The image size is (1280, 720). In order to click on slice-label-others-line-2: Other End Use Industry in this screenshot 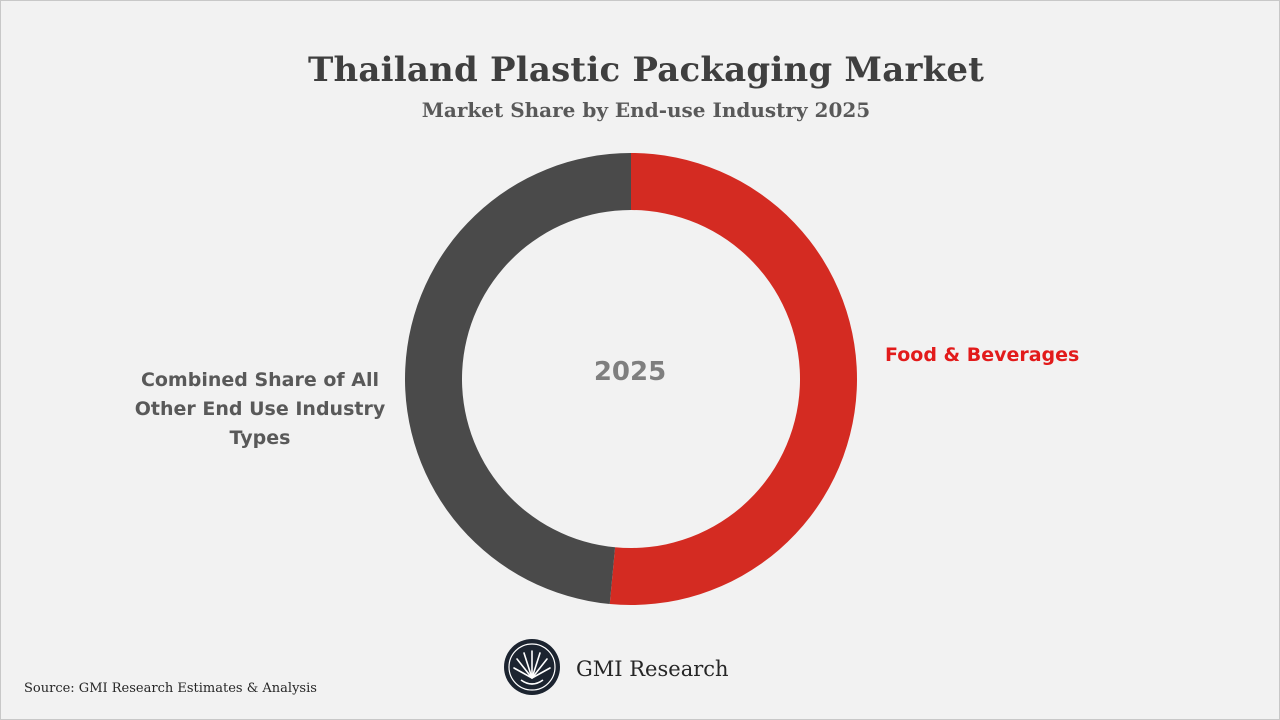, I will do `click(260, 409)`.